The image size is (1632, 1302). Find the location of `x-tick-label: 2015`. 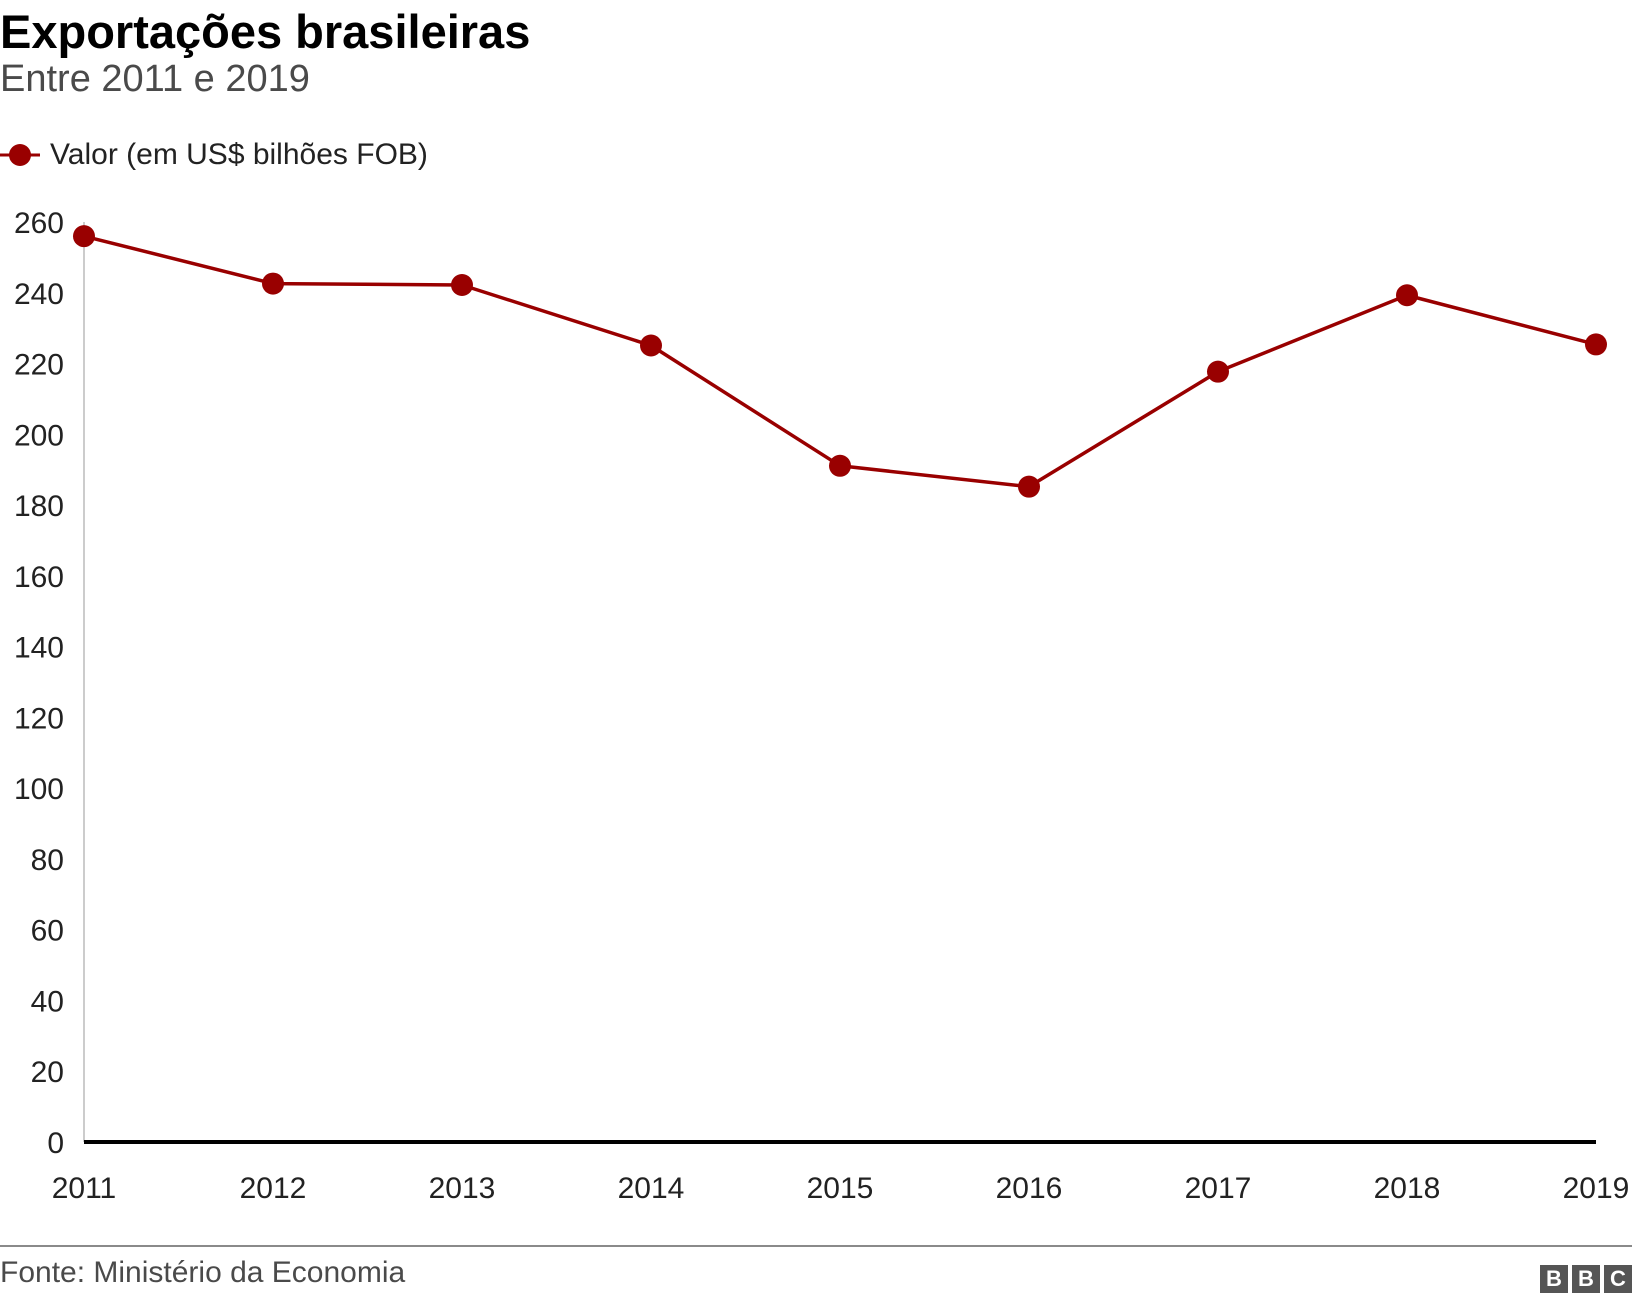

x-tick-label: 2015 is located at coordinates (840, 1188).